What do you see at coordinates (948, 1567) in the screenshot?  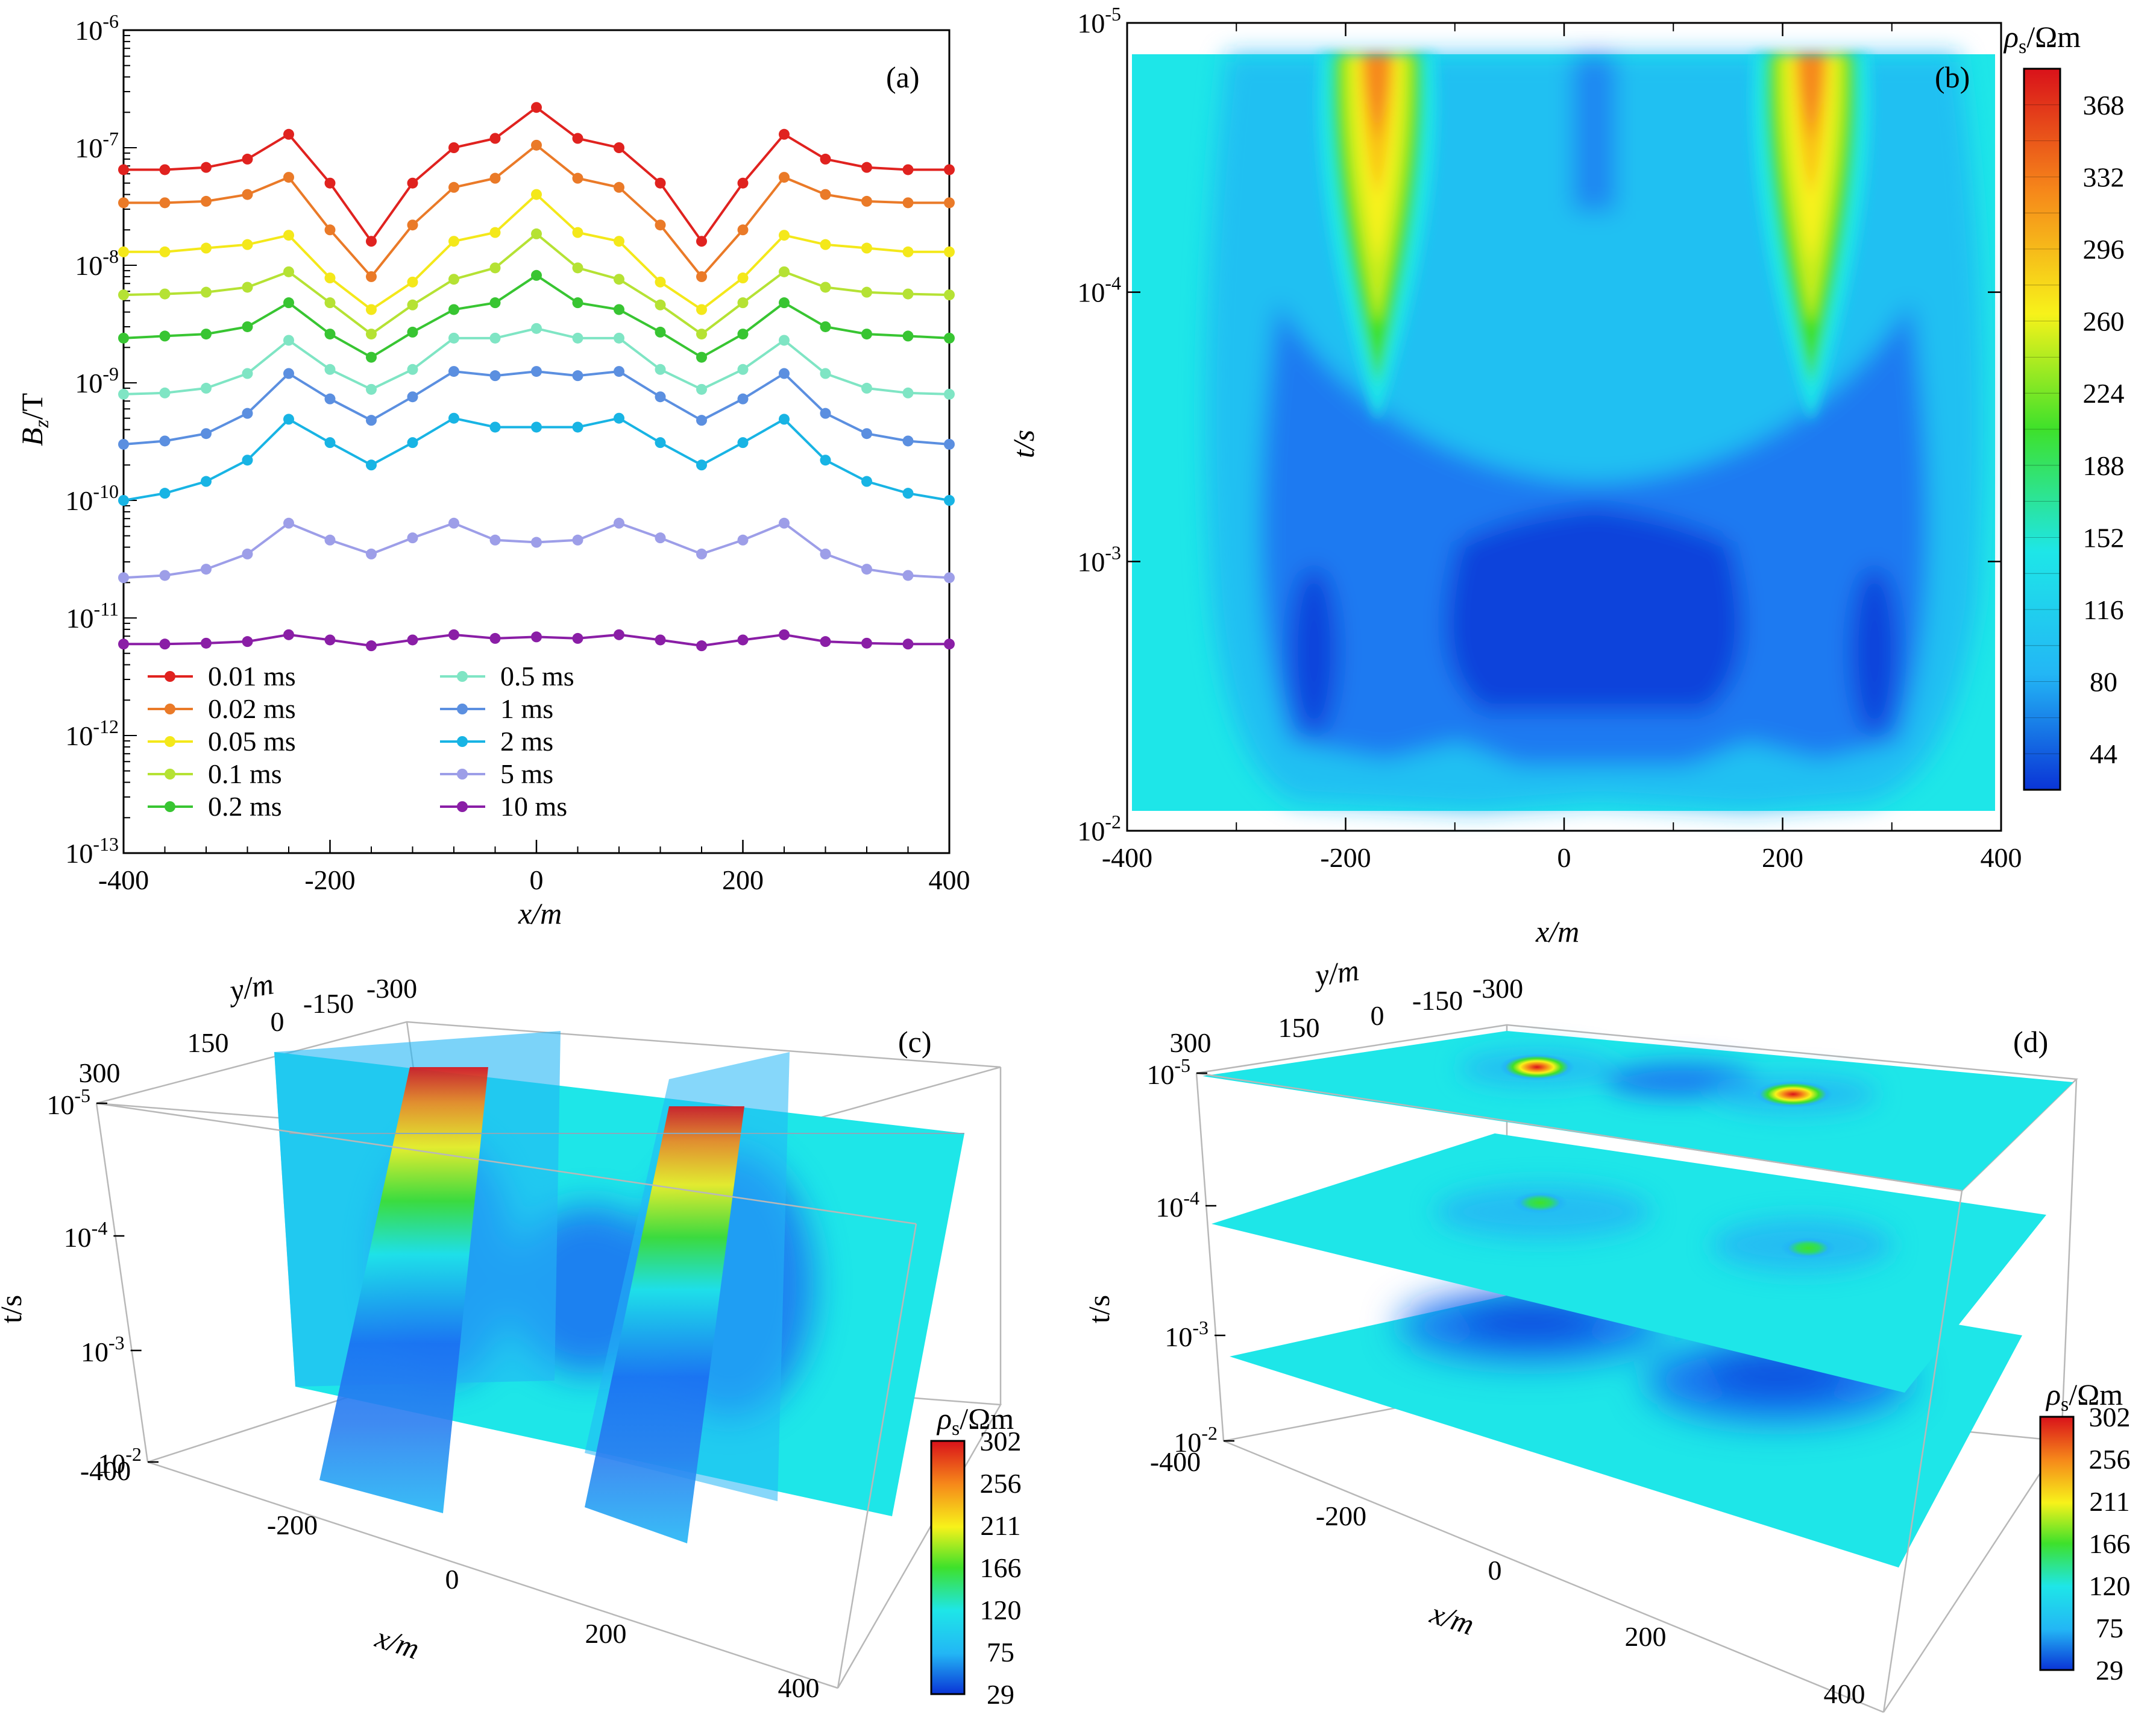 I see `panel-c-colorbar` at bounding box center [948, 1567].